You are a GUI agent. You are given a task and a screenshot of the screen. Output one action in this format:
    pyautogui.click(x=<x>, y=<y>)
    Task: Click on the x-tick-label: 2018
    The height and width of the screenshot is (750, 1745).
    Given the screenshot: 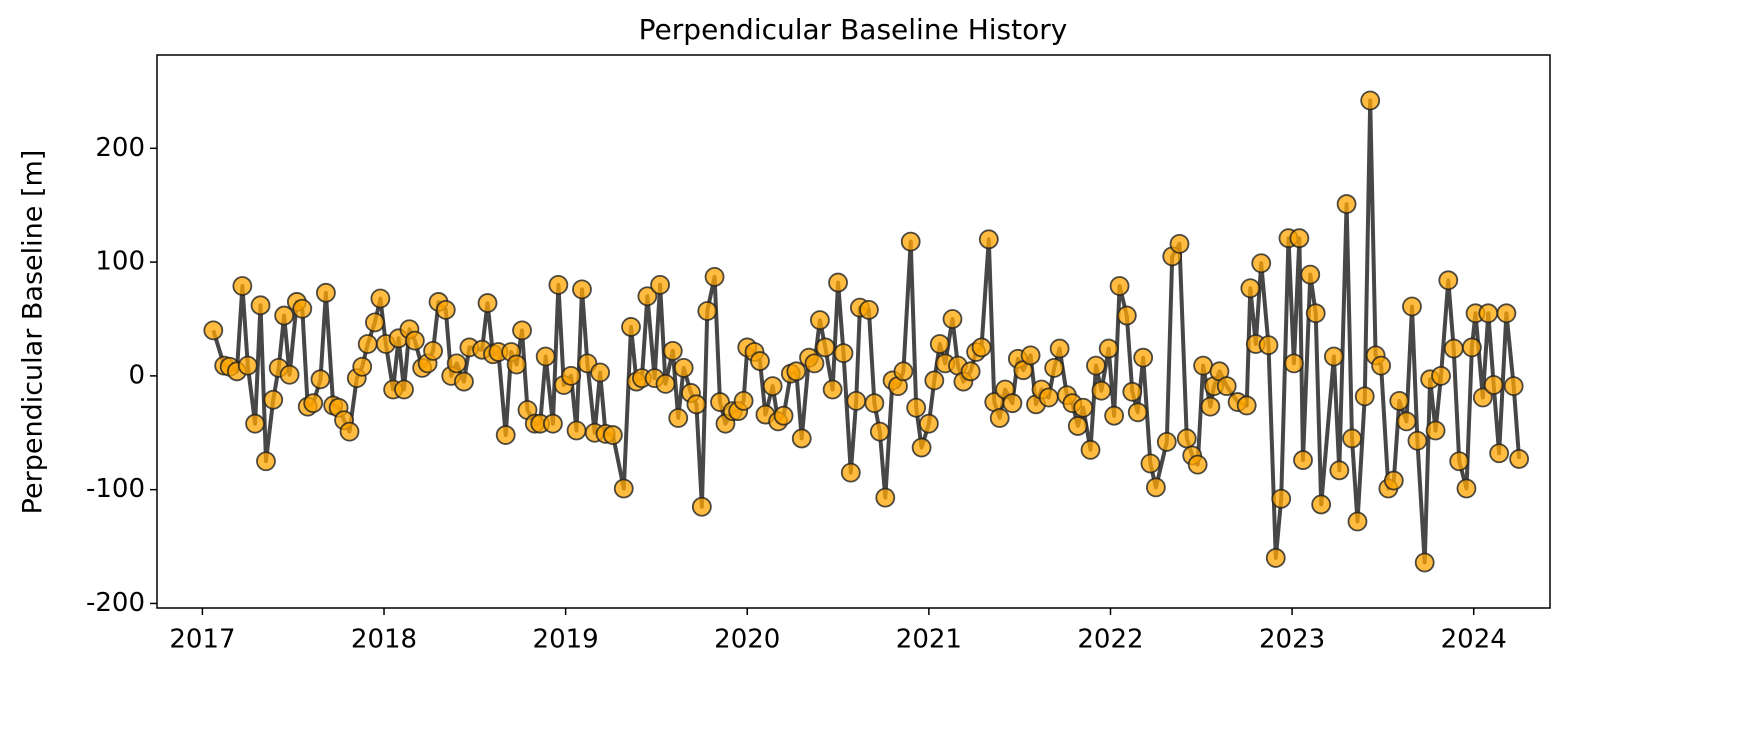 What is the action you would take?
    pyautogui.click(x=384, y=640)
    